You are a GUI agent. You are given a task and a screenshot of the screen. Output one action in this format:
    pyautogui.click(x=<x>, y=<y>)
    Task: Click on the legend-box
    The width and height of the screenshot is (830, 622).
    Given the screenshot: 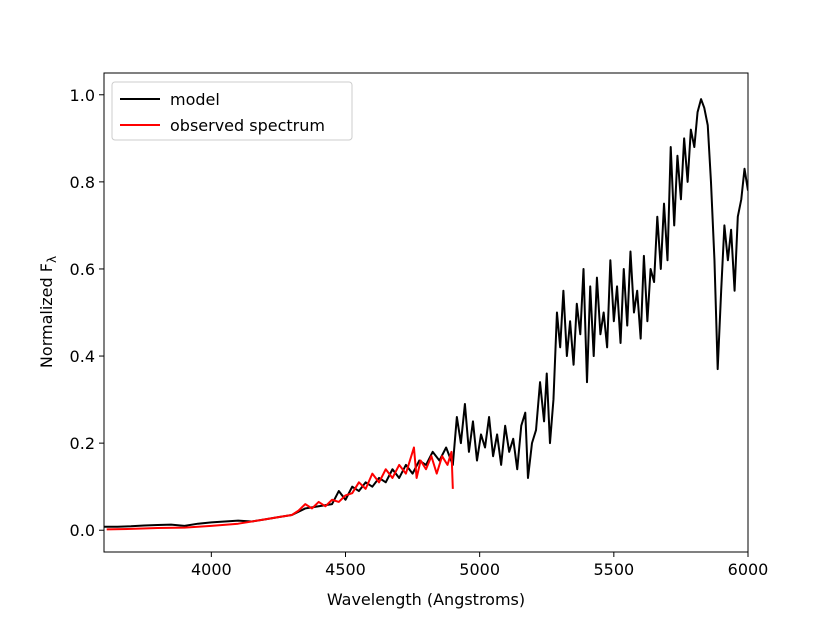 What is the action you would take?
    pyautogui.click(x=232, y=111)
    